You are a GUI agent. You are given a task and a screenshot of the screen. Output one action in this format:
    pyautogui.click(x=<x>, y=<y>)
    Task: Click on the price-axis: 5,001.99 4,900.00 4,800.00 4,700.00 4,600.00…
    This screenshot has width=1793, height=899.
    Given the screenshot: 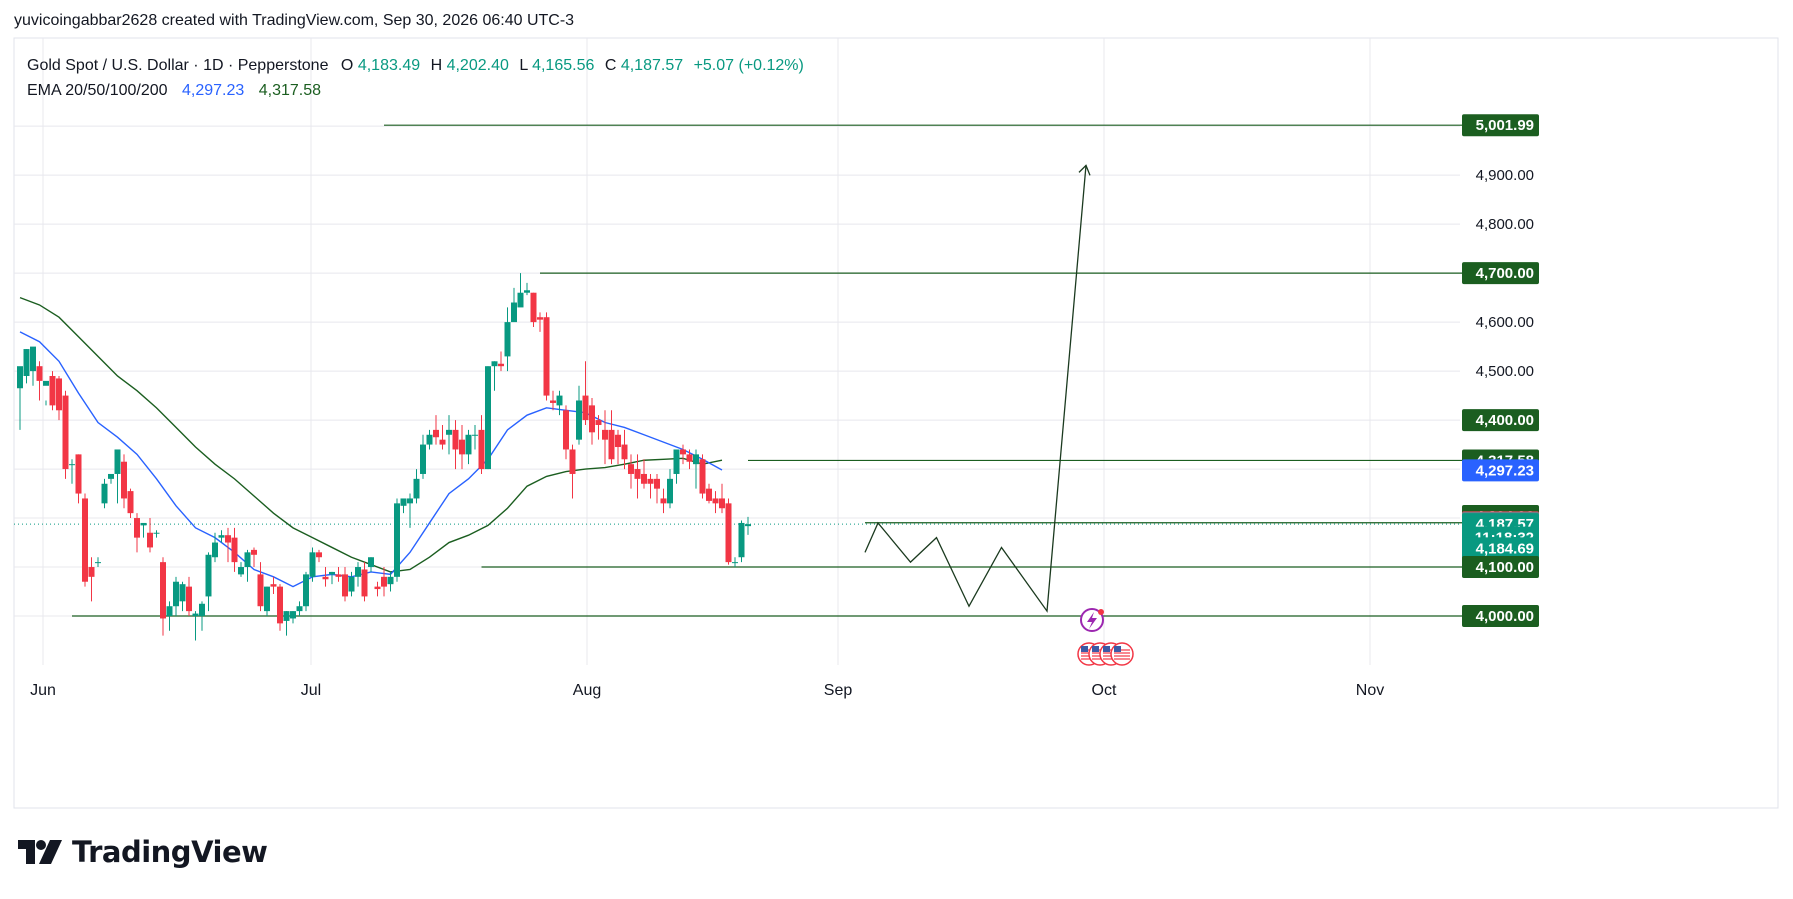 What is the action you would take?
    pyautogui.click(x=1500, y=371)
    